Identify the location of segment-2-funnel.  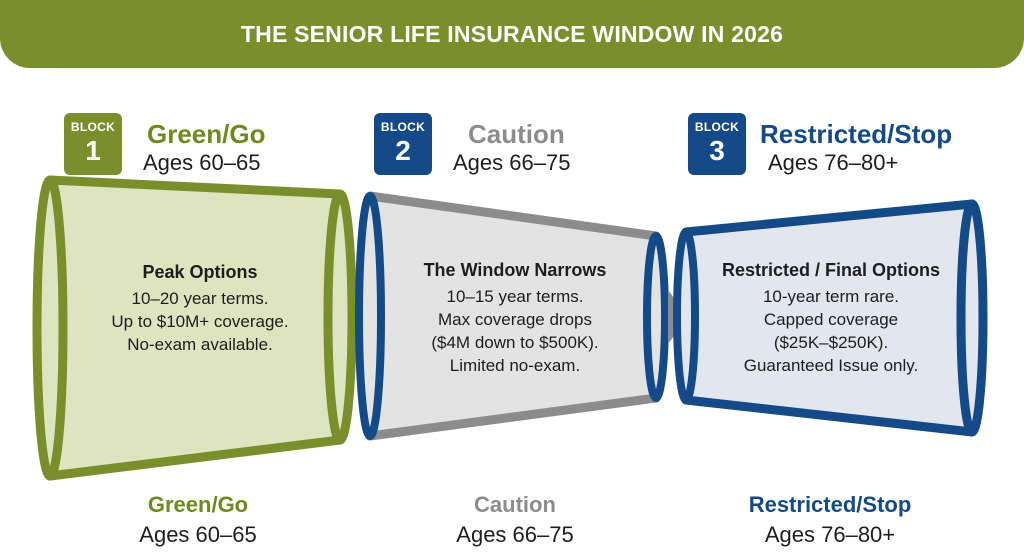
(521, 316).